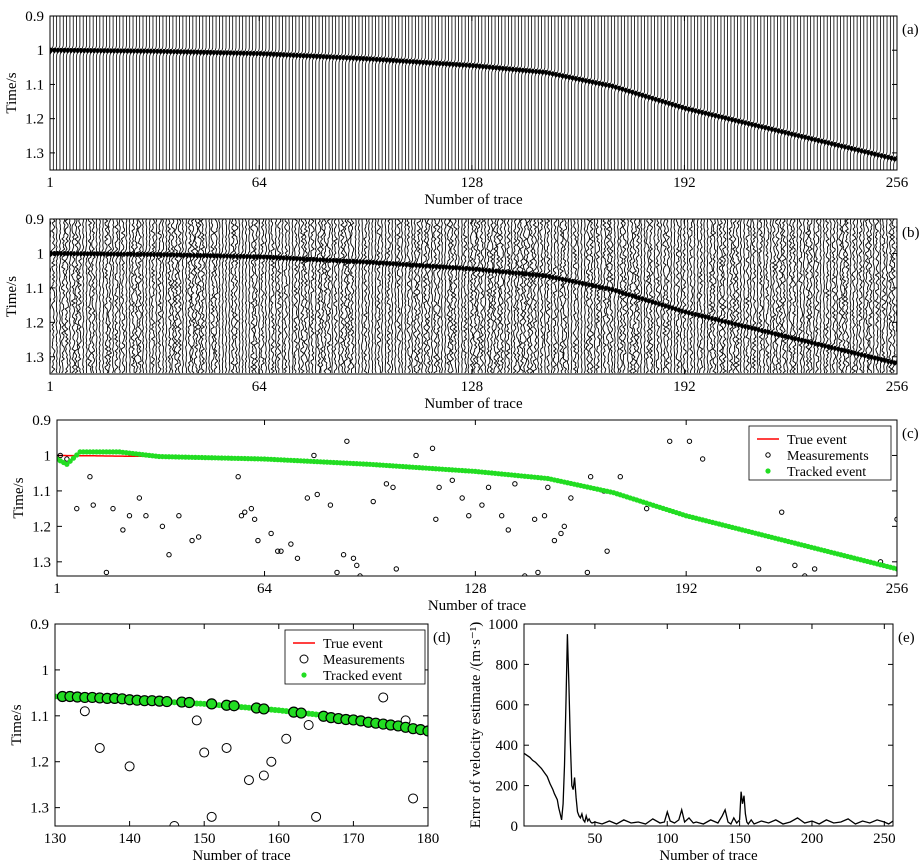 This screenshot has height=860, width=923. I want to click on x-tick-label: 64, so click(260, 183).